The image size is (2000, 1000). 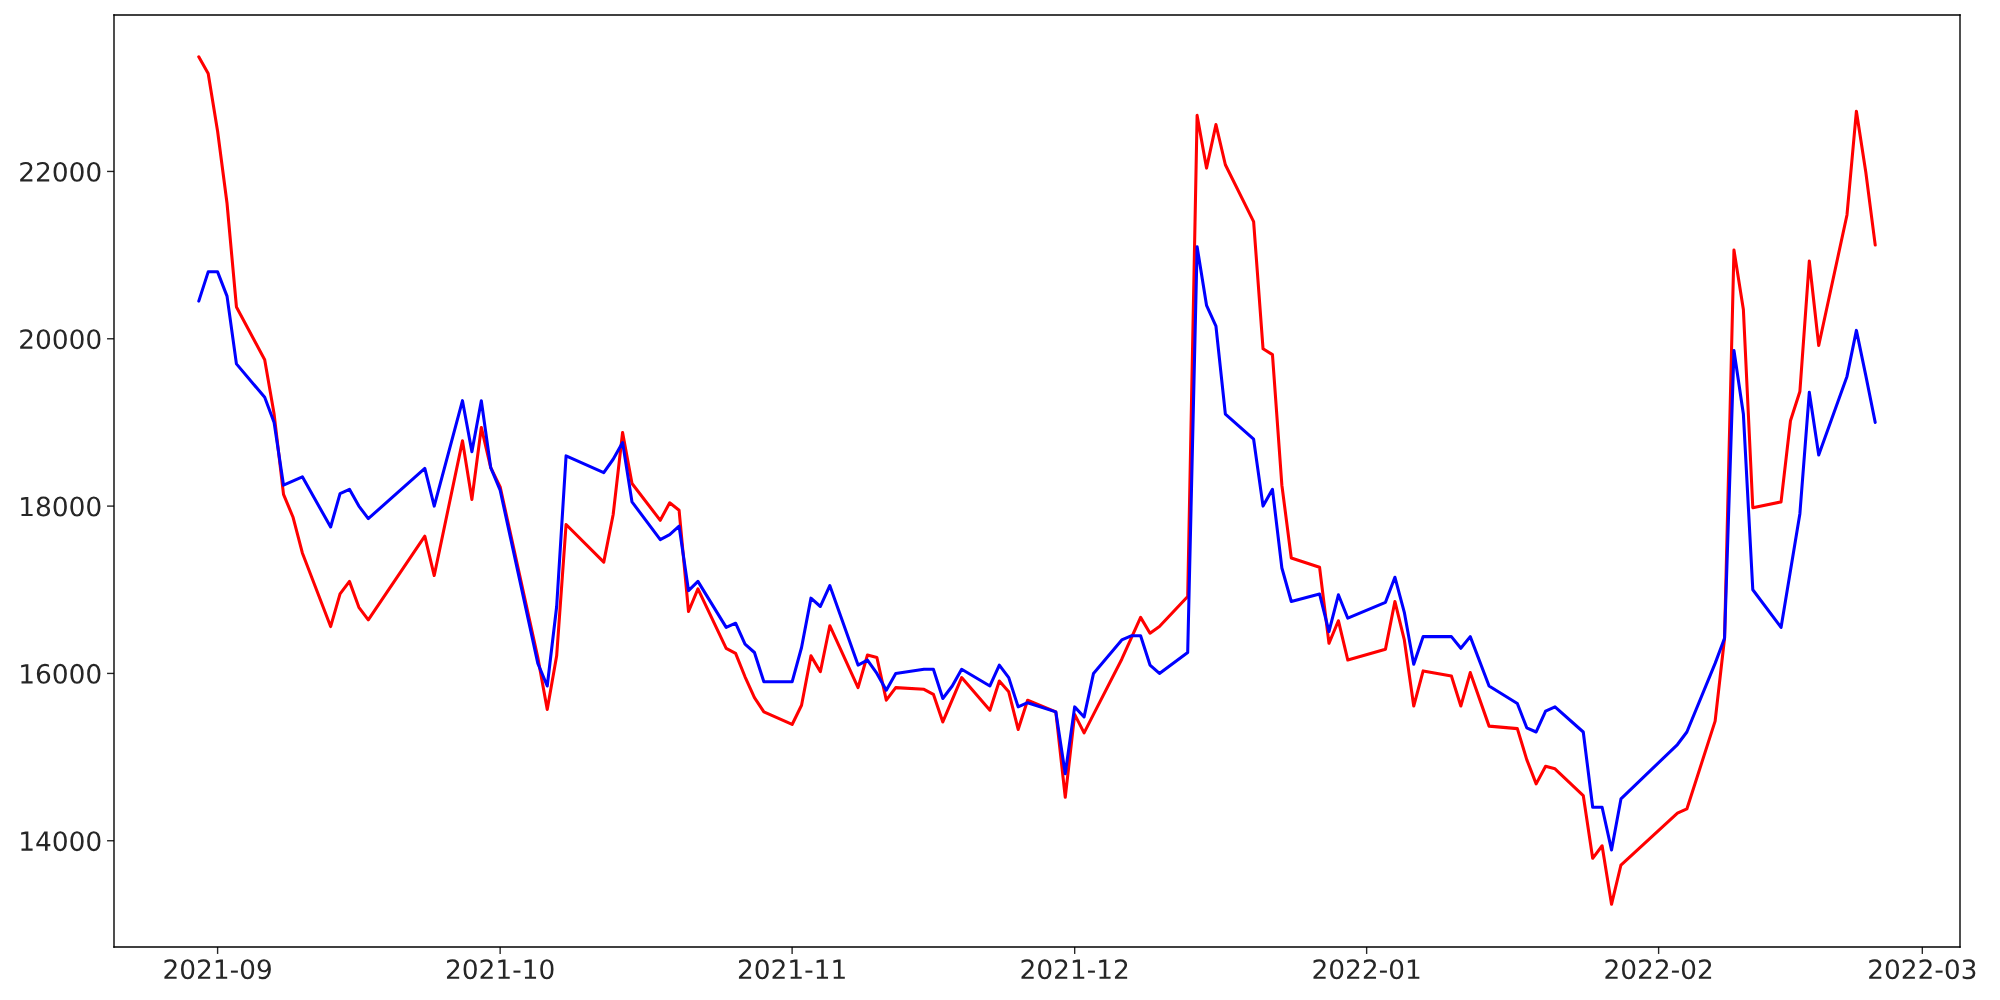 What do you see at coordinates (500, 969) in the screenshot?
I see `x-tick-label: 2021-10` at bounding box center [500, 969].